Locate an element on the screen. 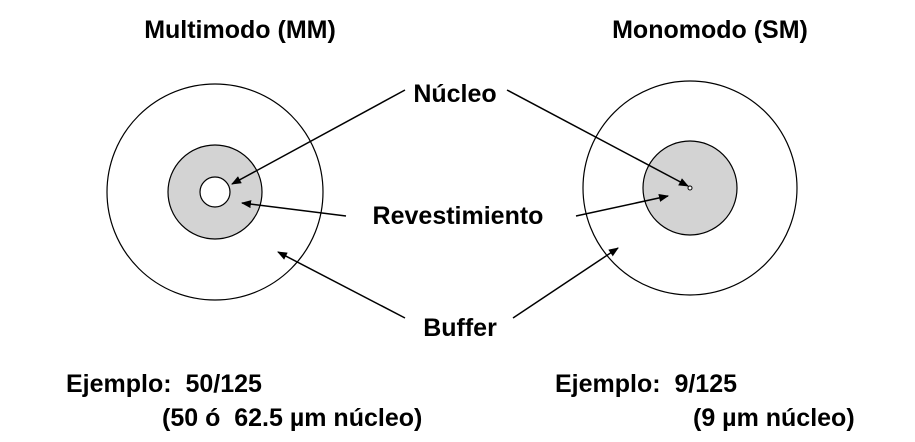  cladding-label: Revestimiento is located at coordinates (458, 216).